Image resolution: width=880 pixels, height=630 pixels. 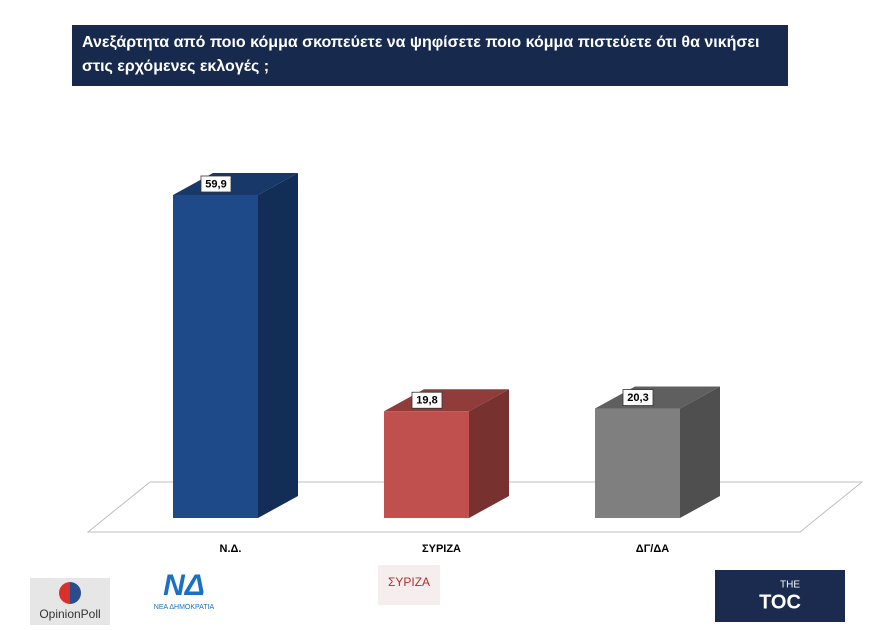 I want to click on value-label: 59,9, so click(x=215, y=184).